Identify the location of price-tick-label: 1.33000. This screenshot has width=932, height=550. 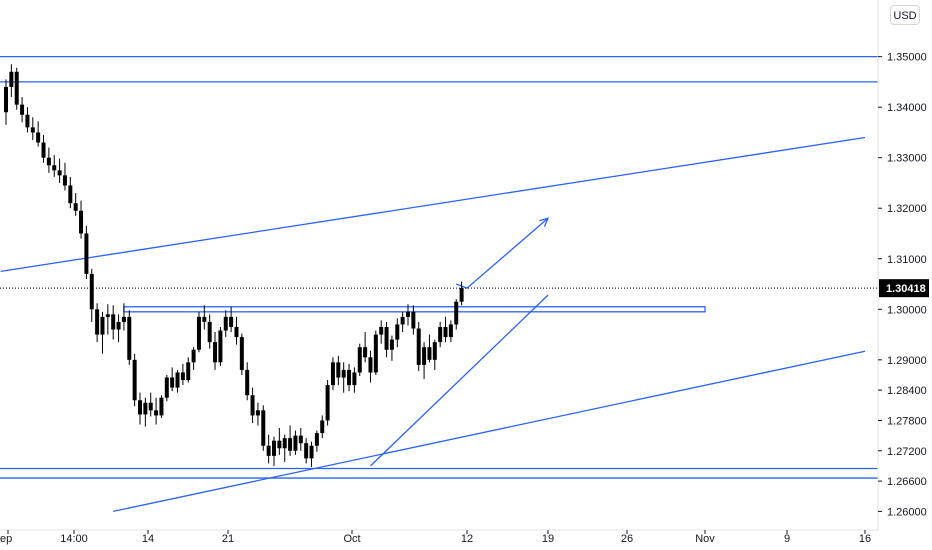
(907, 159).